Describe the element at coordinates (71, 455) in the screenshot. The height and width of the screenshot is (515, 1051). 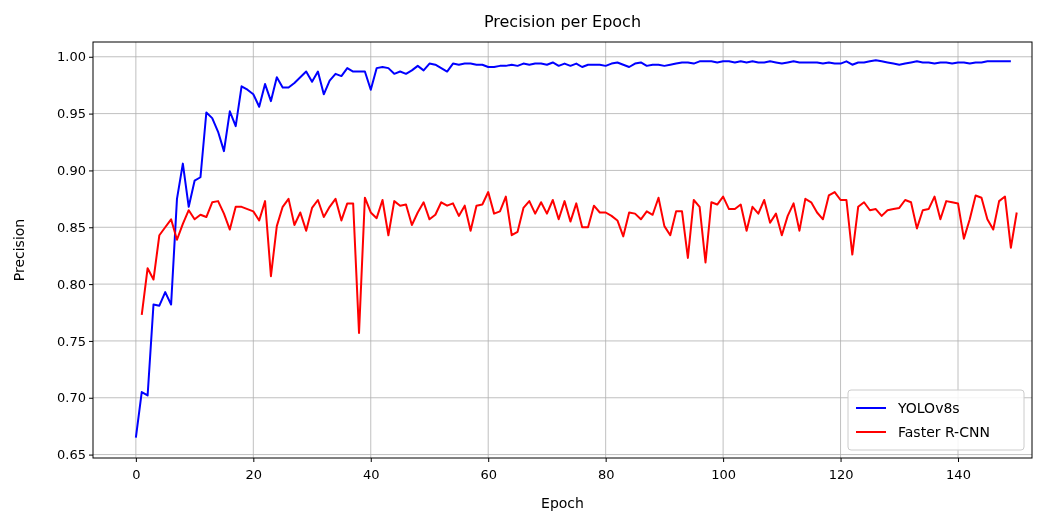
I see `y-tick-label: 0.65` at that location.